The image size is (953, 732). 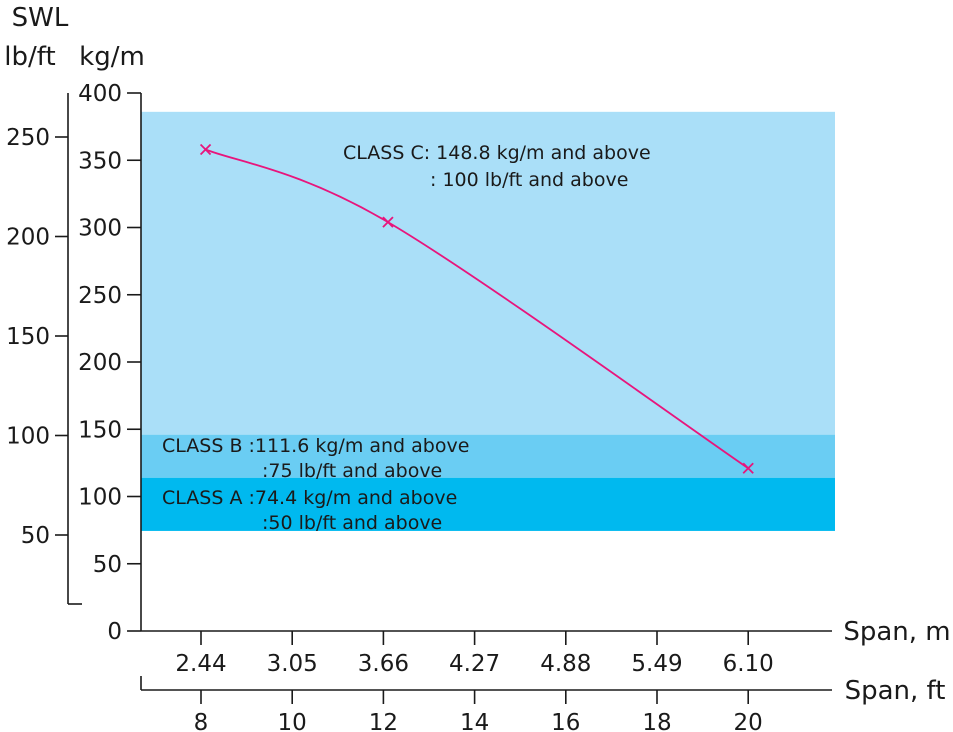 I want to click on y-kg-tick-label: 300, so click(x=100, y=229).